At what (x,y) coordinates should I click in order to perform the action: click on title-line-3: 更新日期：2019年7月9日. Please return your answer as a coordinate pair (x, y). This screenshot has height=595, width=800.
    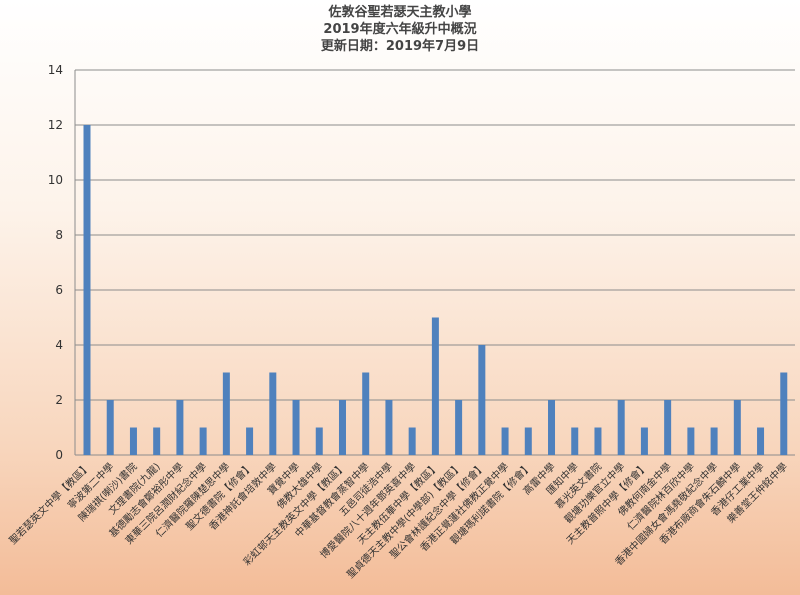
    Looking at the image, I should click on (400, 46).